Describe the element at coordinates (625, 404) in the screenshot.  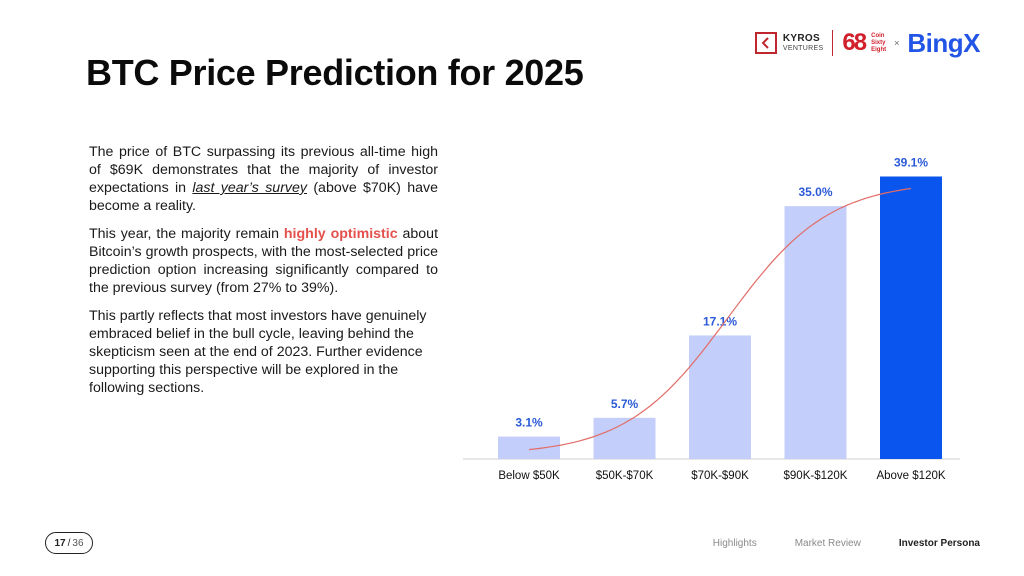
I see `bar-value-label-1: 5.7%` at that location.